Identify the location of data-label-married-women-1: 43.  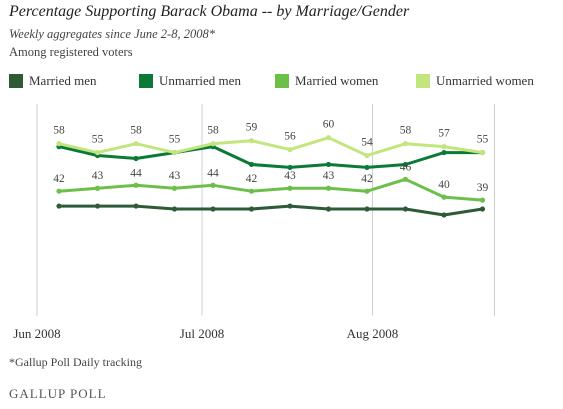
(98, 176).